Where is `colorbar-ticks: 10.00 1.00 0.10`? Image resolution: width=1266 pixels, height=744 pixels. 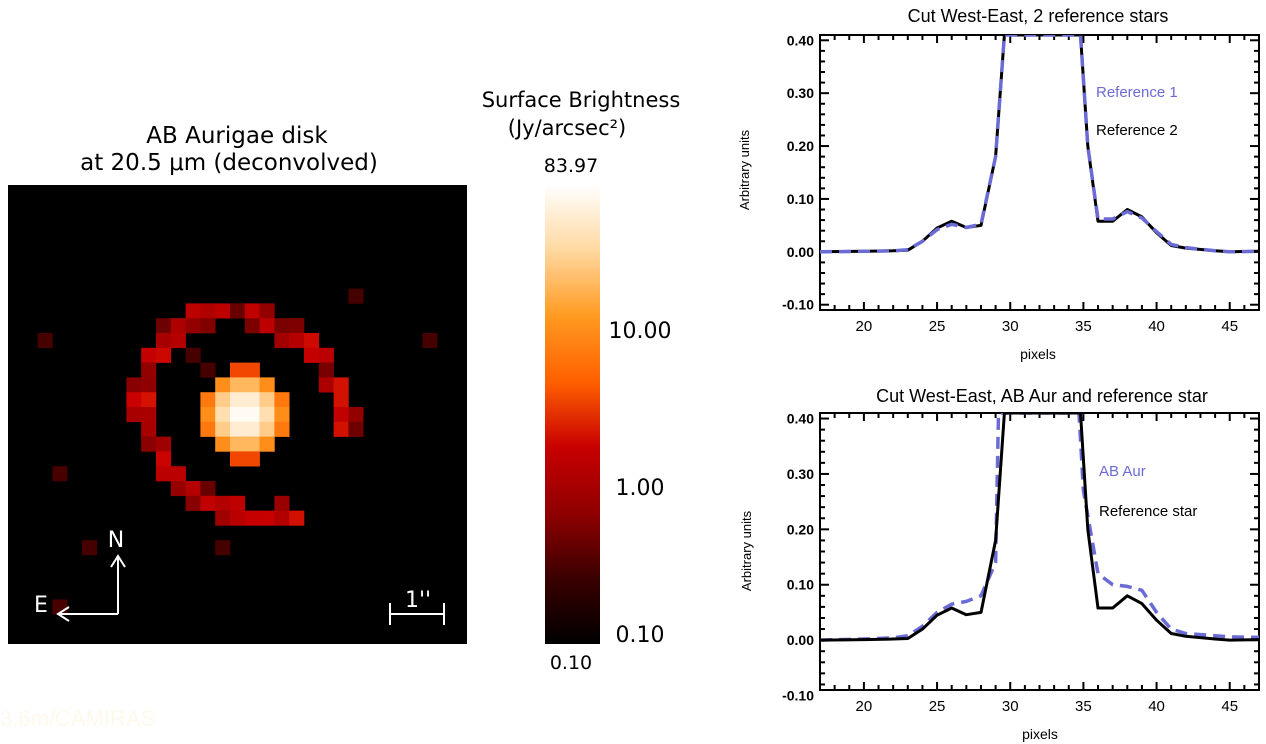
colorbar-ticks: 10.00 1.00 0.10 is located at coordinates (640, 483).